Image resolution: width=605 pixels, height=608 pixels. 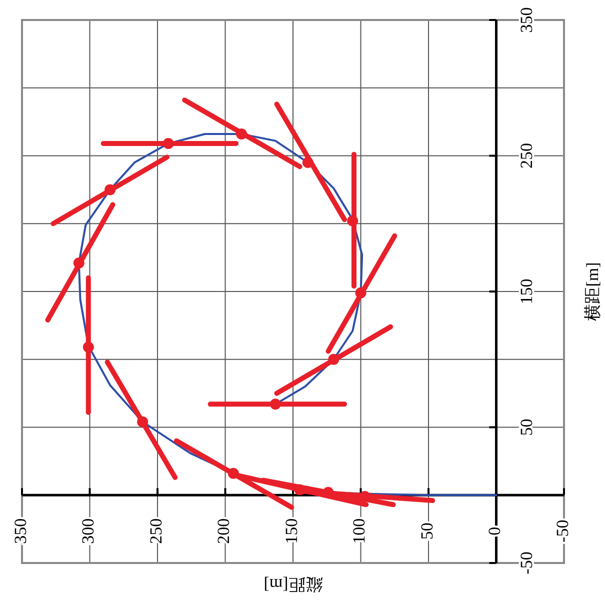 What do you see at coordinates (526, 20) in the screenshot?
I see `y-tick-label: 350` at bounding box center [526, 20].